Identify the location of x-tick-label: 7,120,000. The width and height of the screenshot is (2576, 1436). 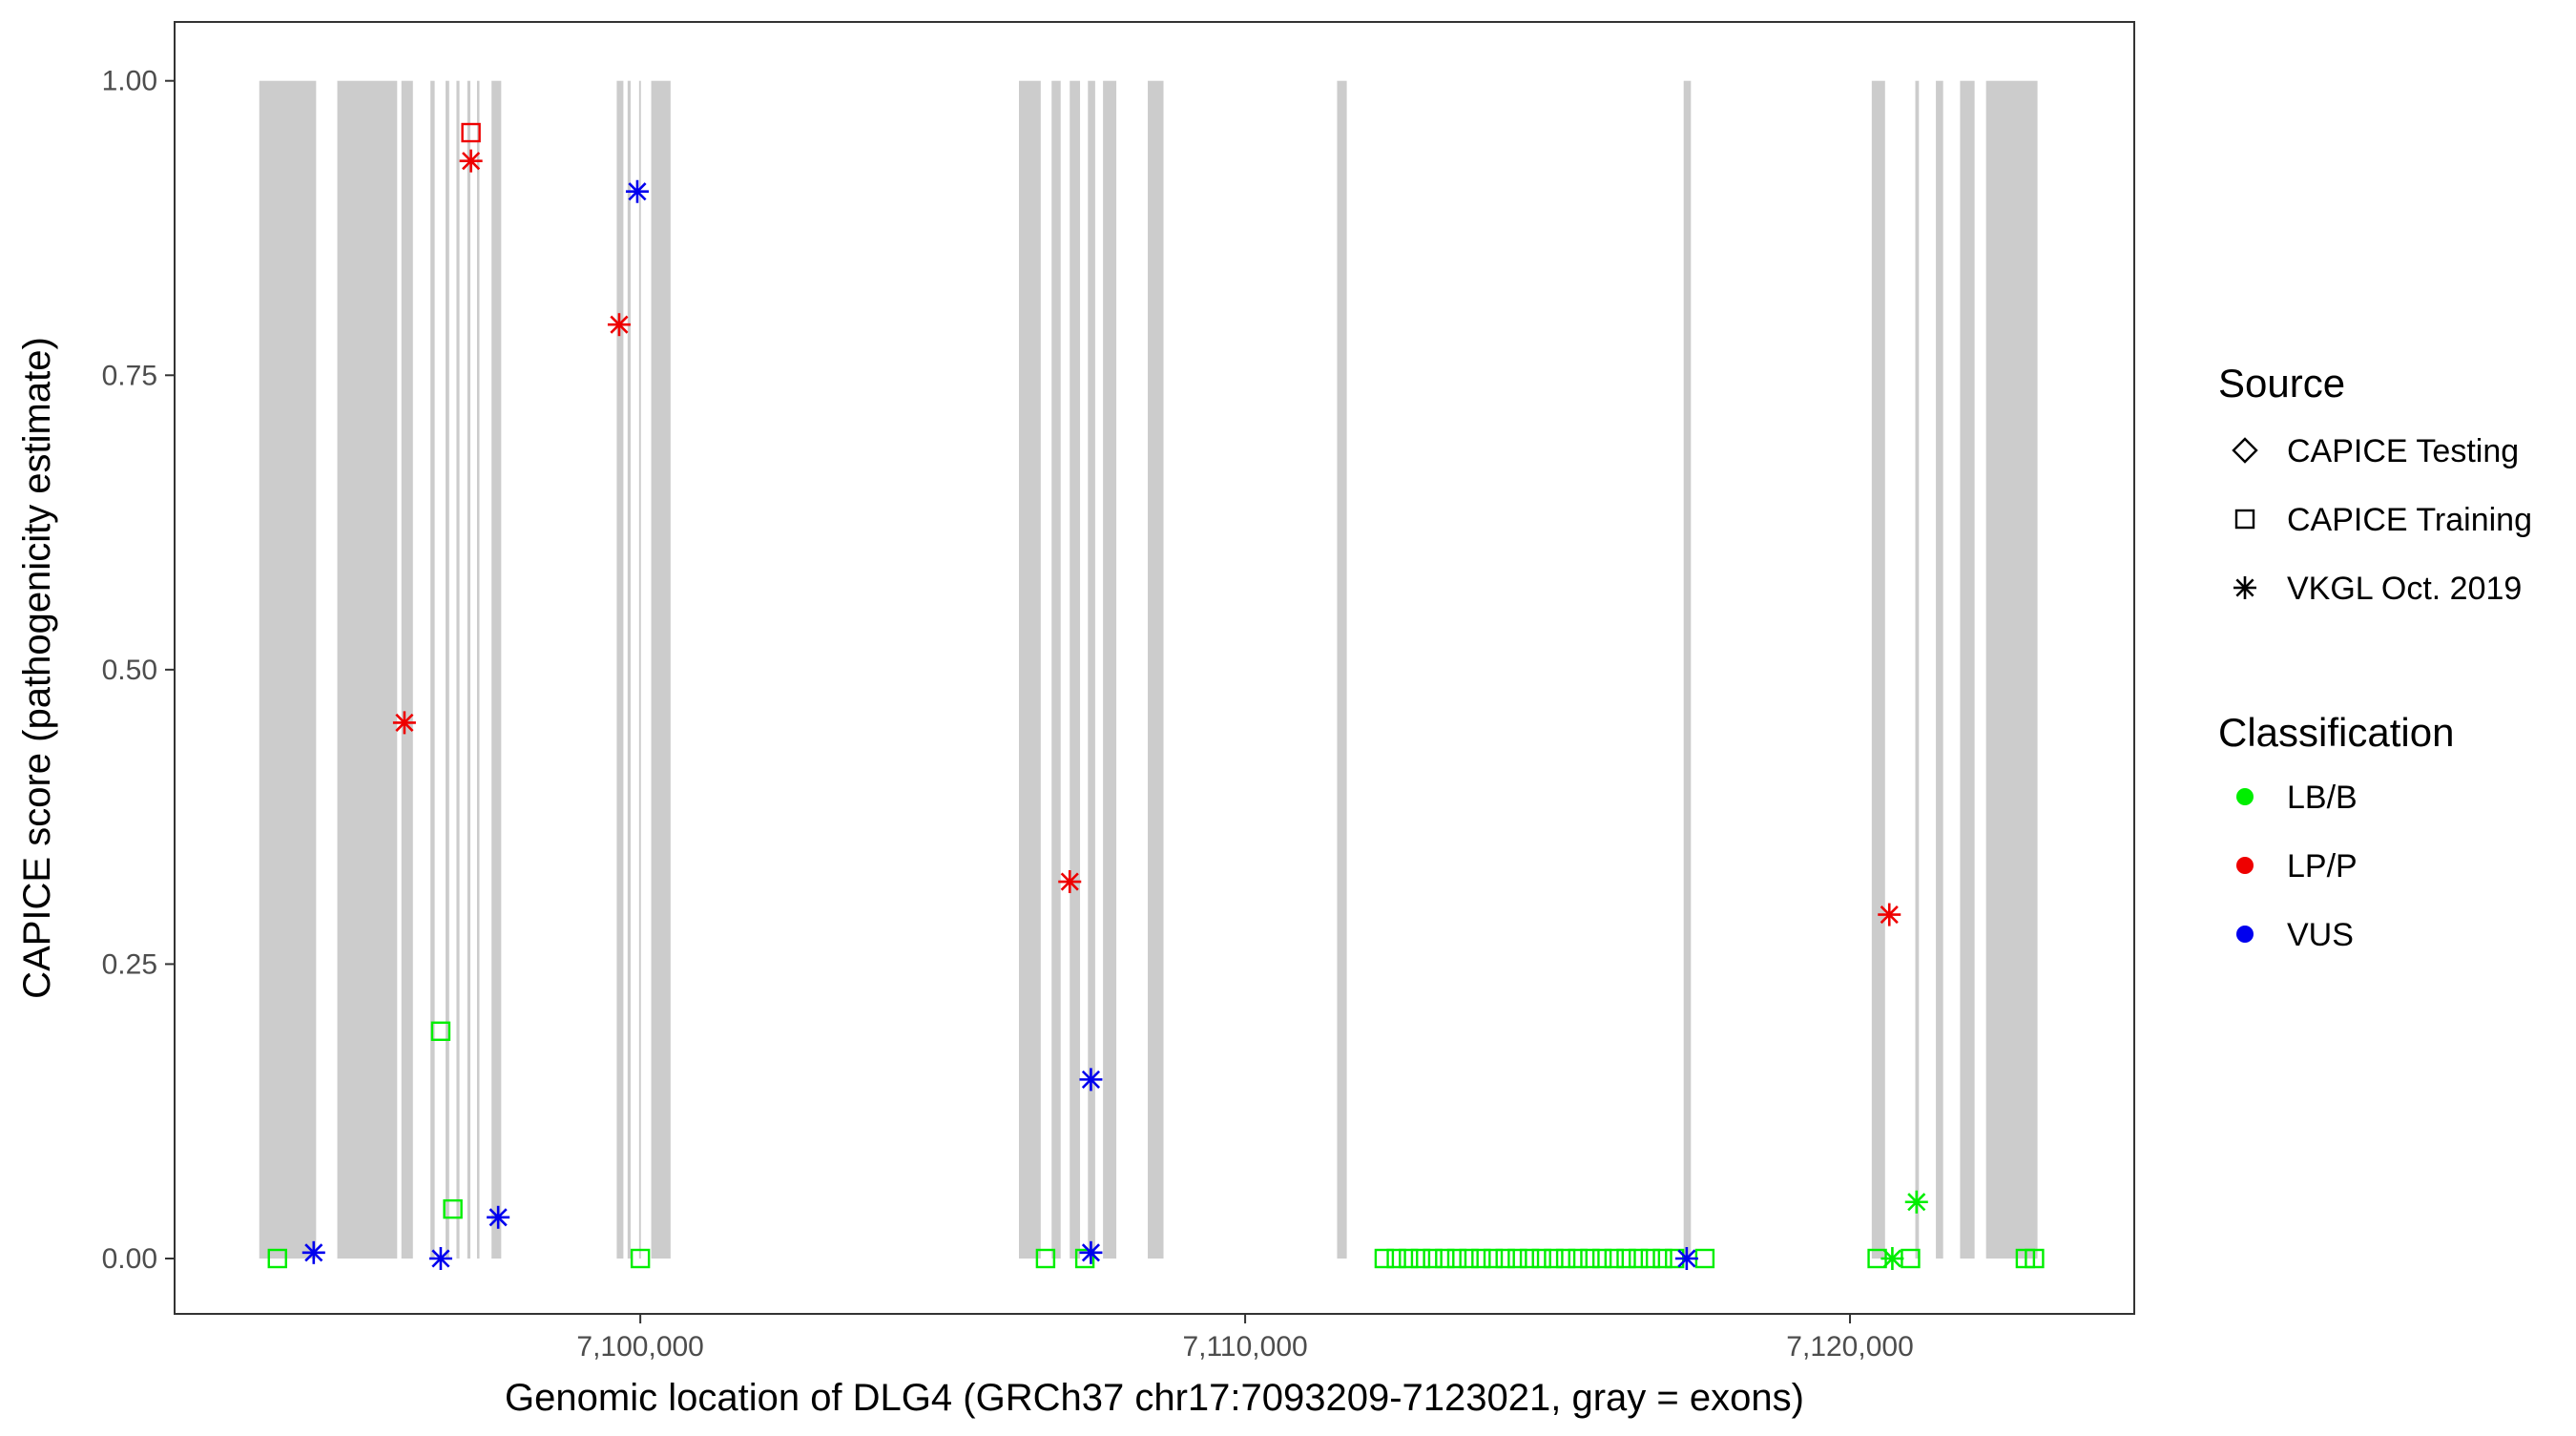
(1849, 1347).